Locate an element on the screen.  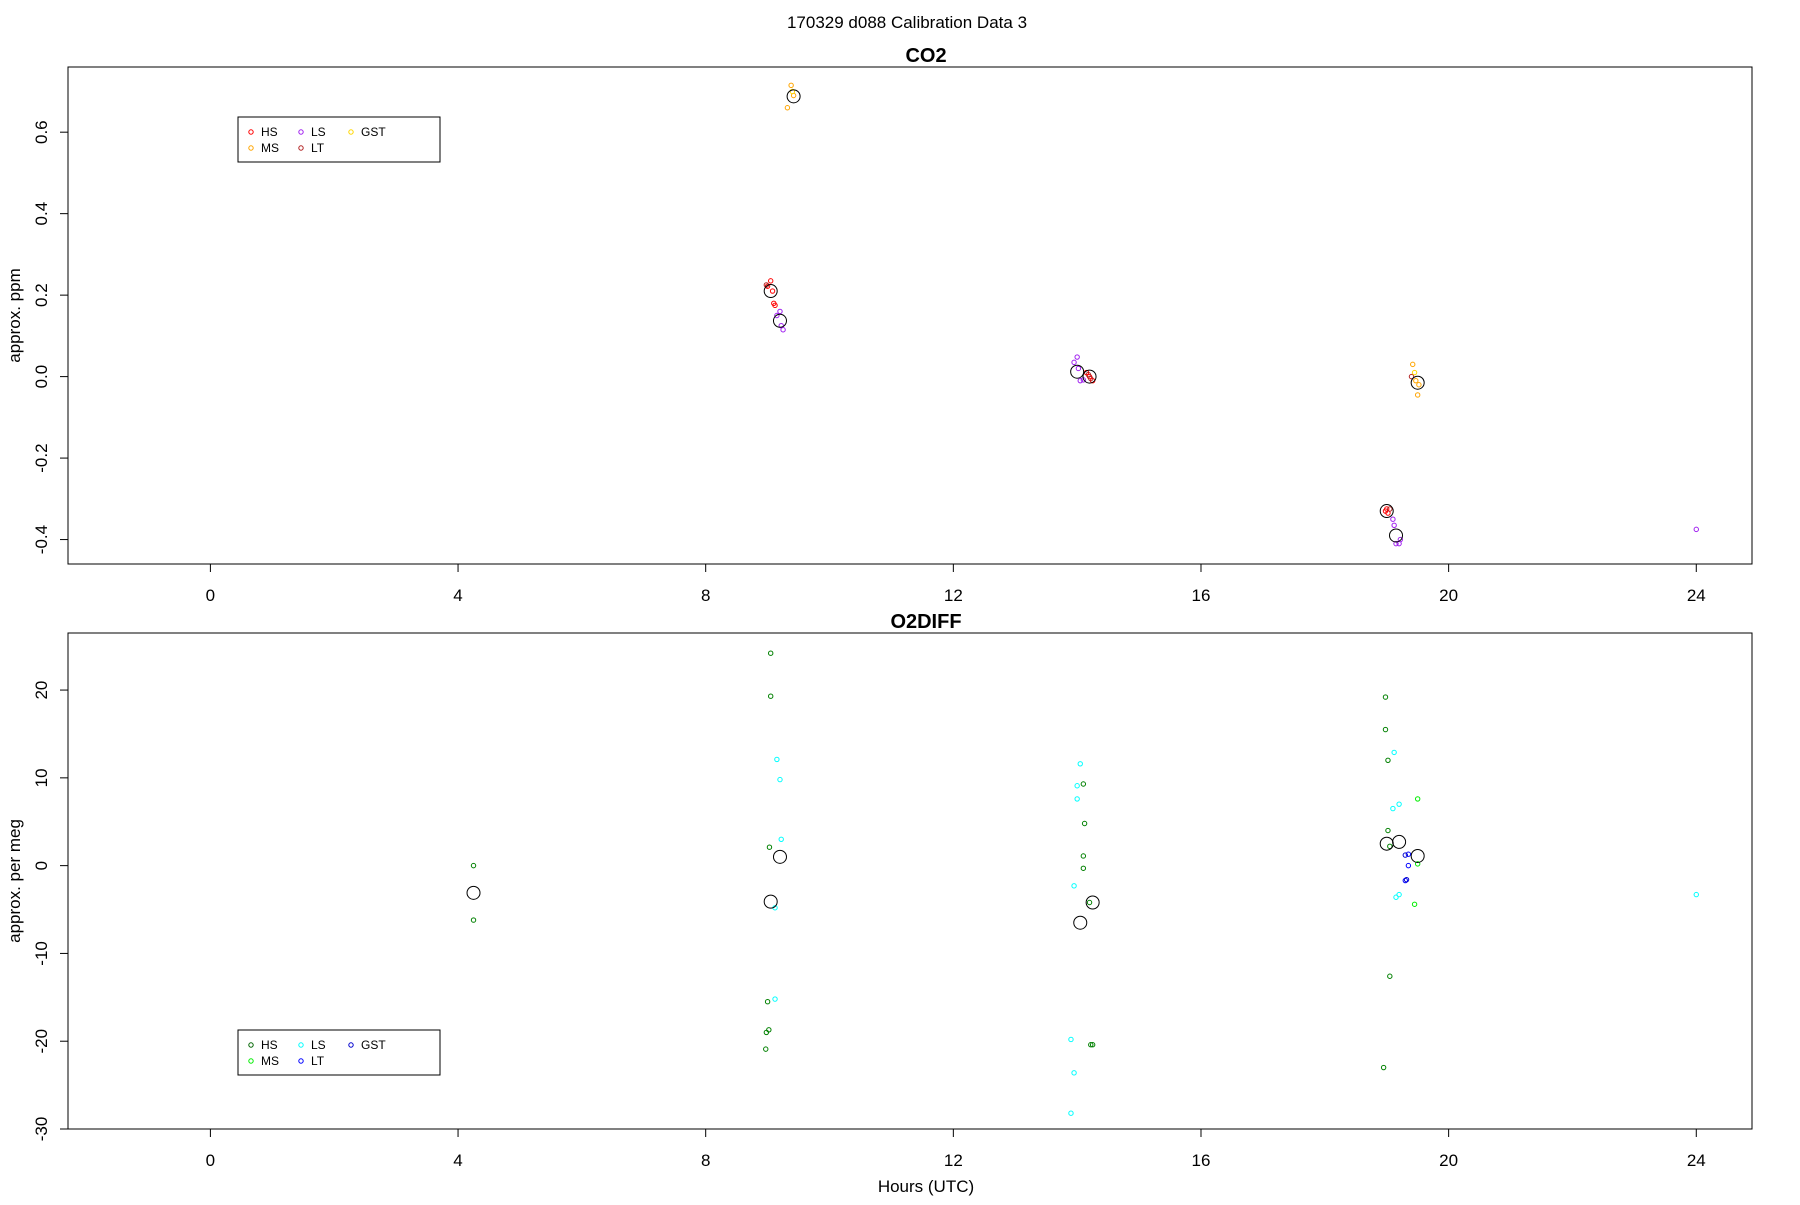
y-tick-label: -10 is located at coordinates (41, 953).